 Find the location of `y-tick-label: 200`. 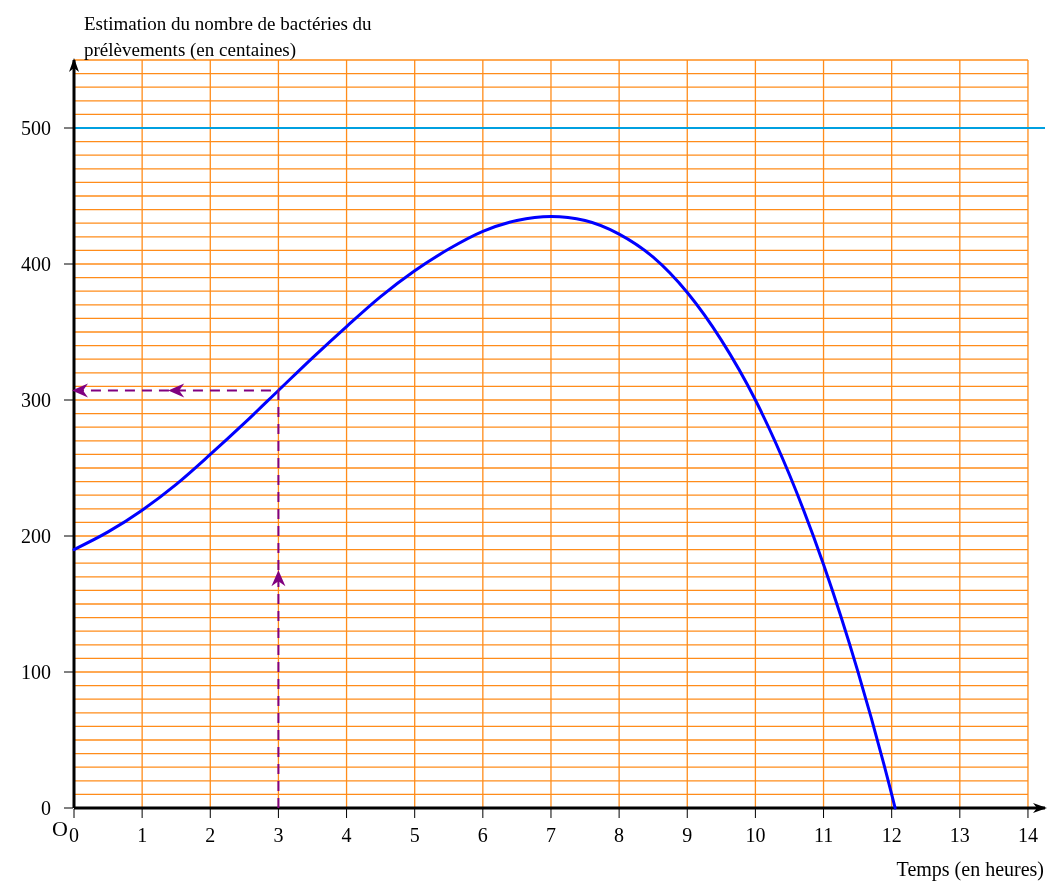

y-tick-label: 200 is located at coordinates (36, 536).